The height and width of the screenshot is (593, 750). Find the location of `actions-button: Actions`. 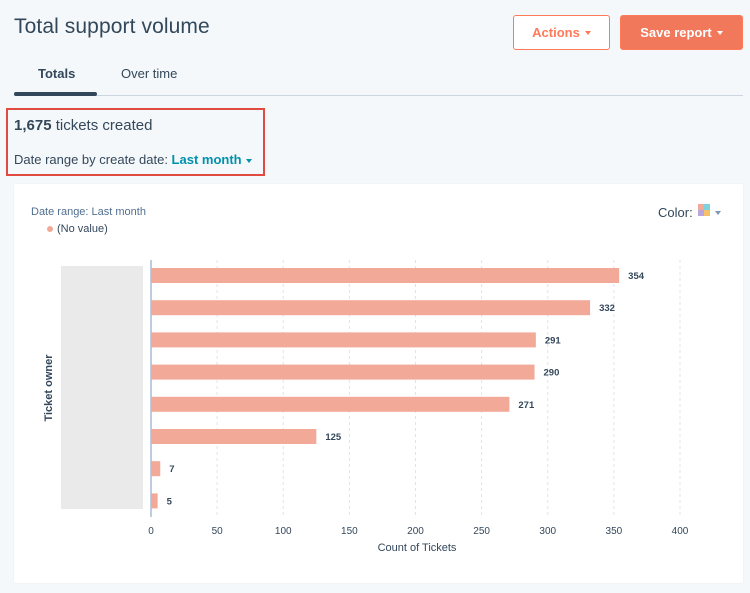

actions-button: Actions is located at coordinates (561, 32).